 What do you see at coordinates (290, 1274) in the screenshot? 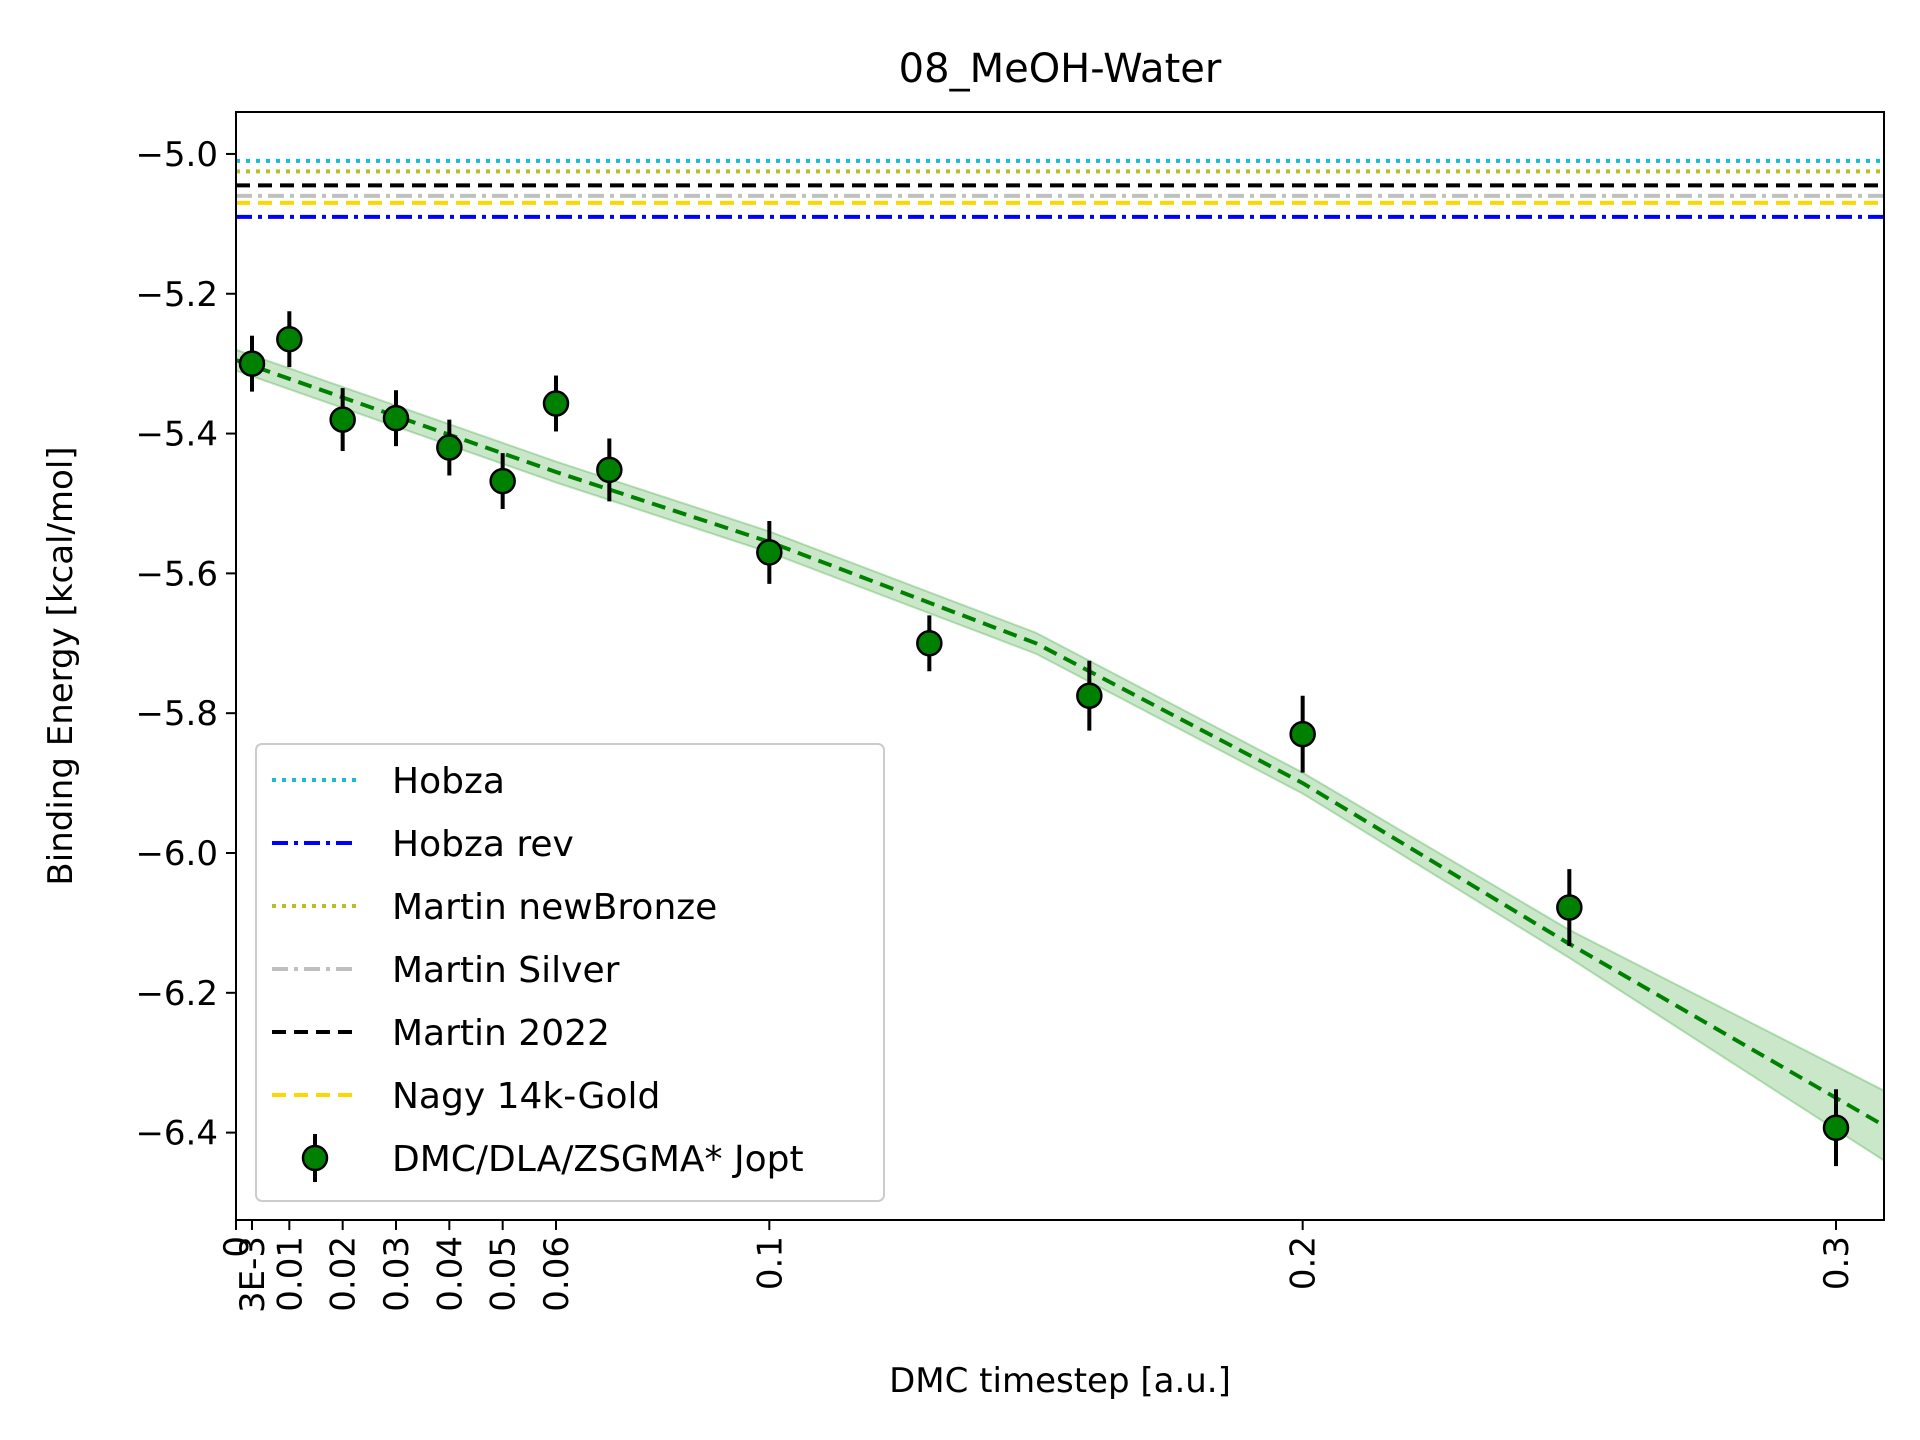
I see `x-tick-label: 0.01` at bounding box center [290, 1274].